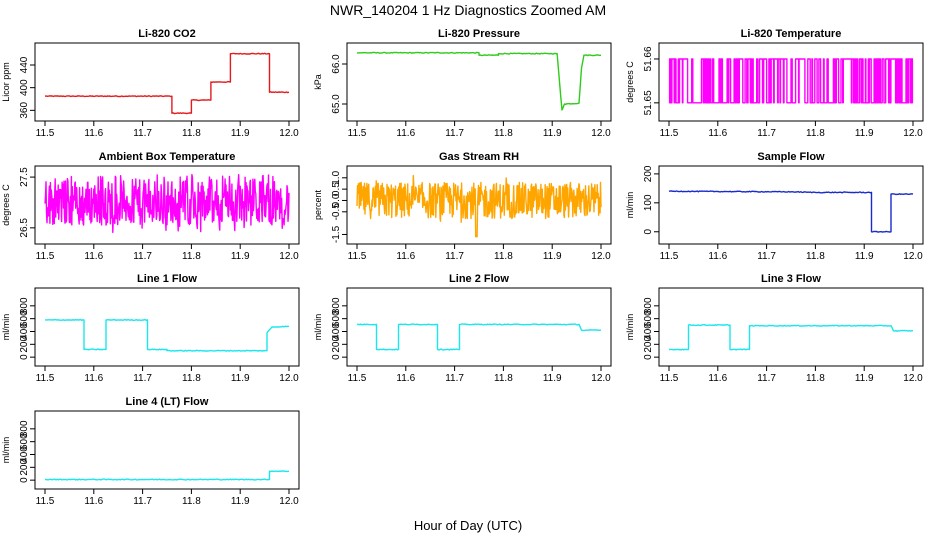  What do you see at coordinates (336, 177) in the screenshot?
I see `y-tick-label: 1.0` at bounding box center [336, 177].